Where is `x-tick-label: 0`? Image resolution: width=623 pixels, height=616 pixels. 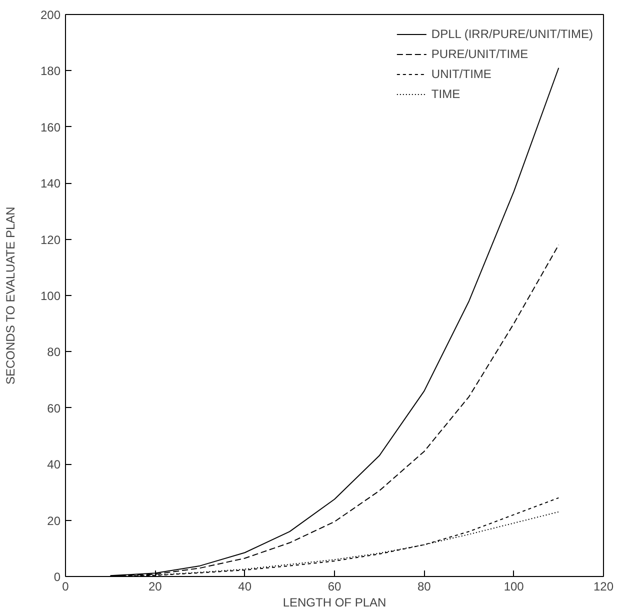 x-tick-label: 0 is located at coordinates (66, 587).